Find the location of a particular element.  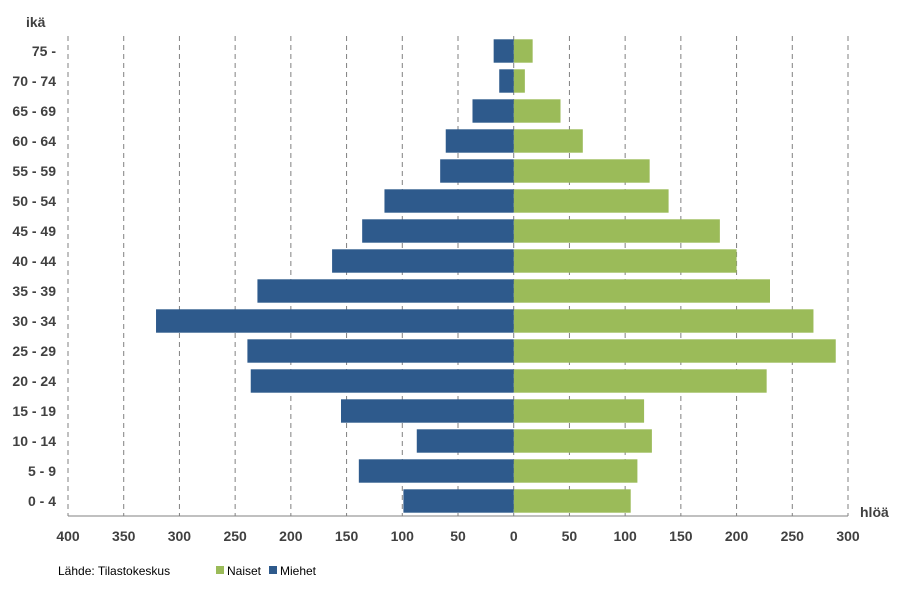

legend-label-naiset: Naiset is located at coordinates (244, 571).